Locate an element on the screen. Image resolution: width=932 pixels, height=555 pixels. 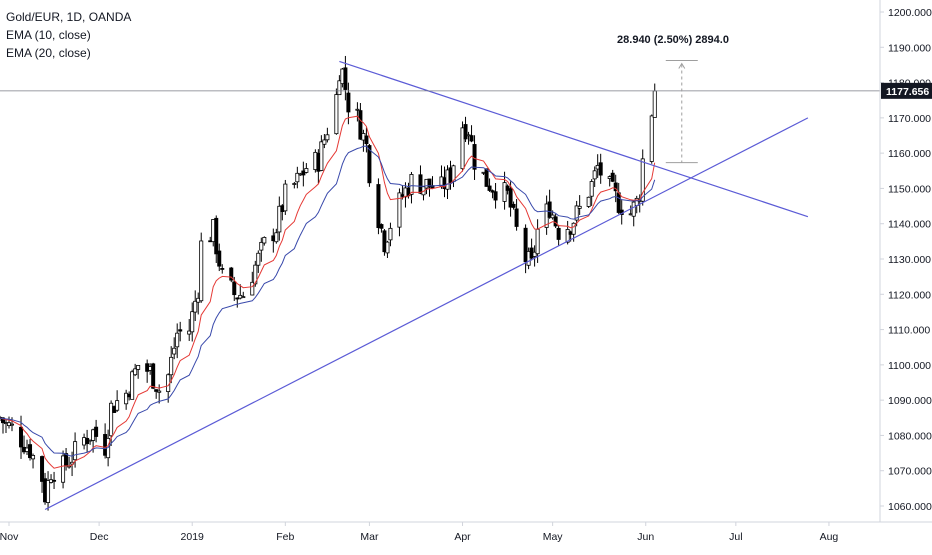
y-tick-label: 1150.000 is located at coordinates (909, 189).